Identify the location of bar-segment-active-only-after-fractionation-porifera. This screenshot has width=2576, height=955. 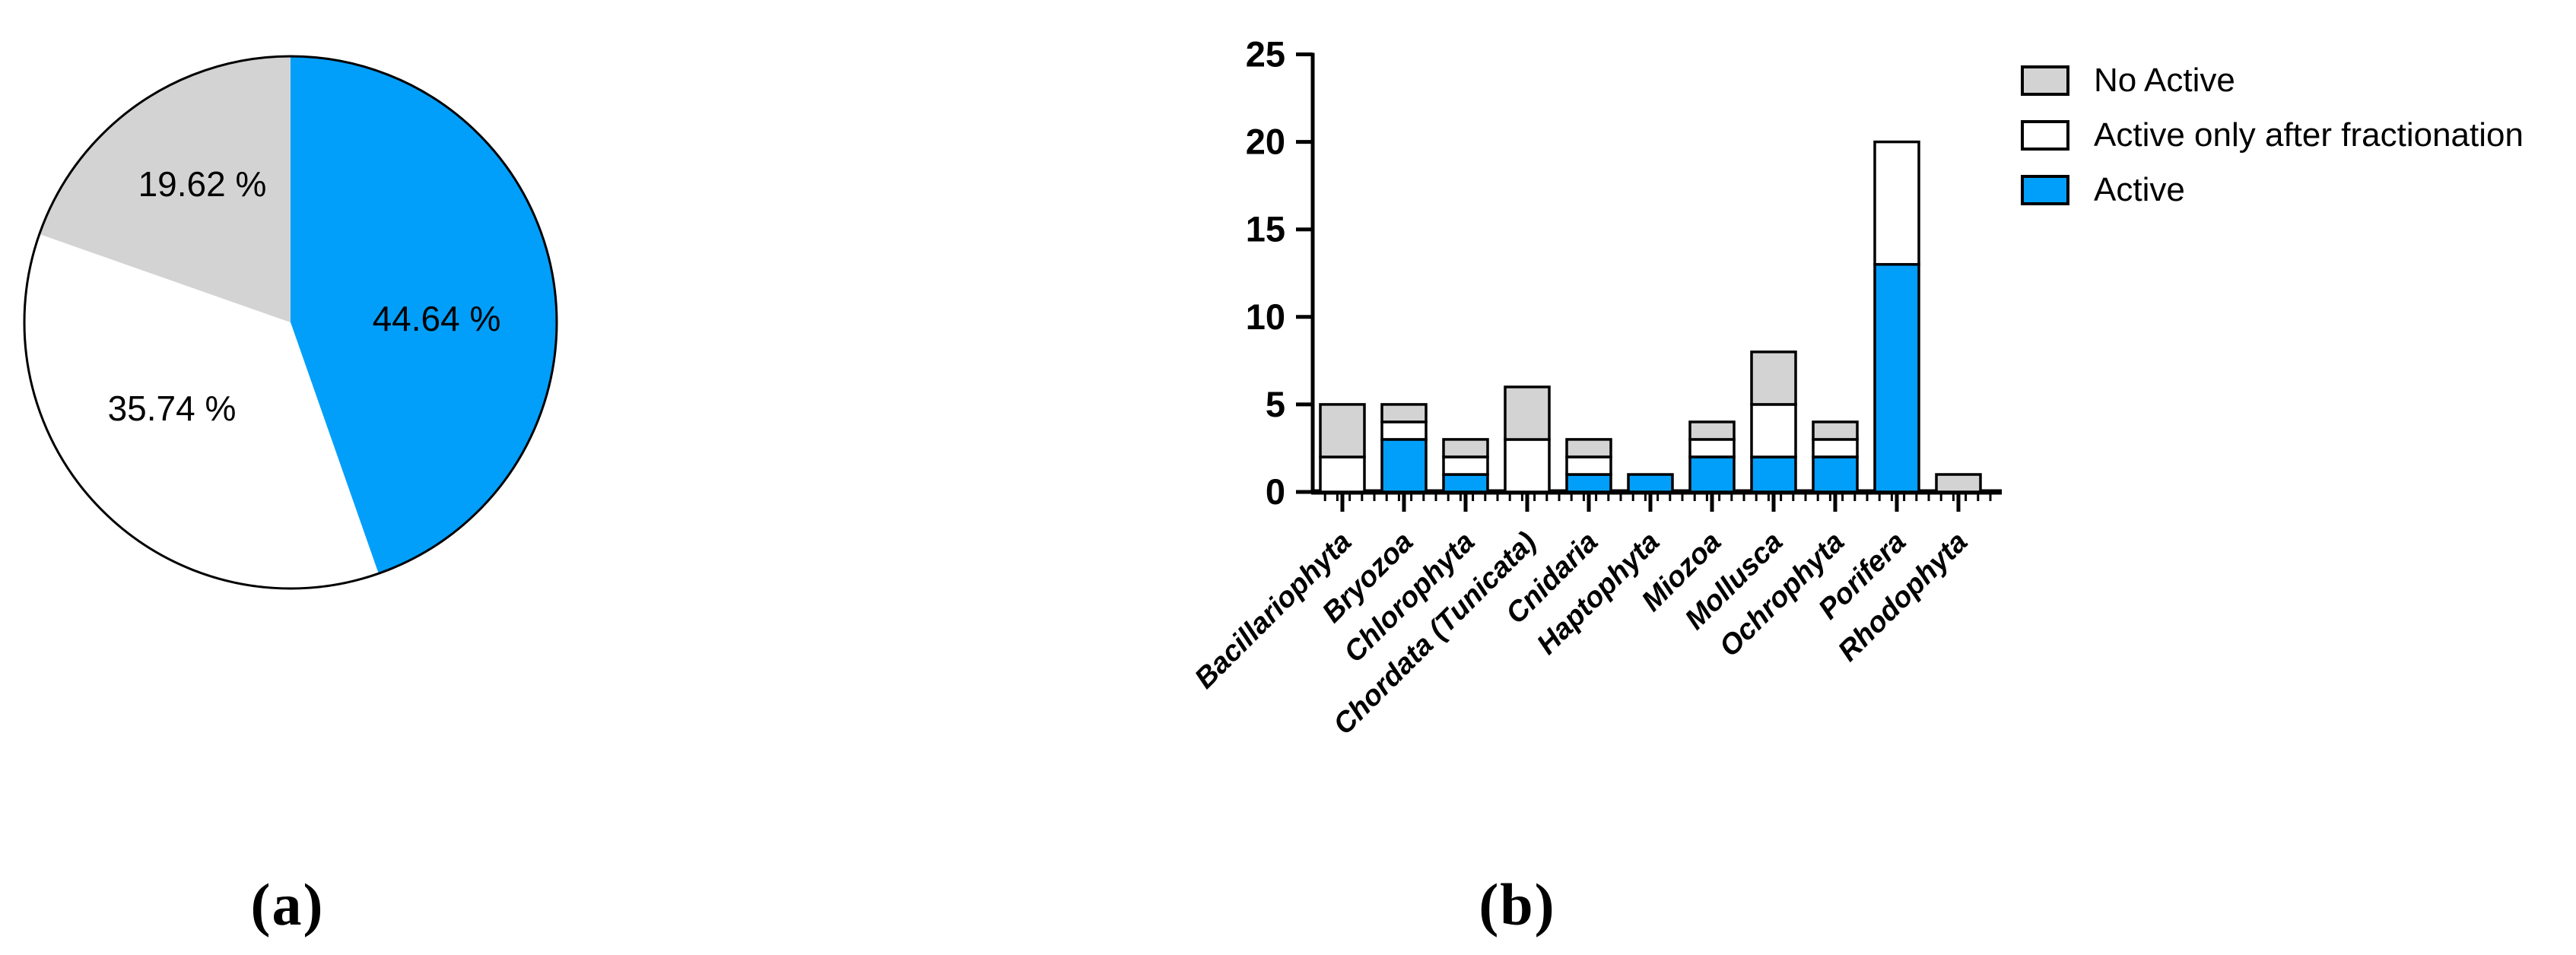
(1897, 203).